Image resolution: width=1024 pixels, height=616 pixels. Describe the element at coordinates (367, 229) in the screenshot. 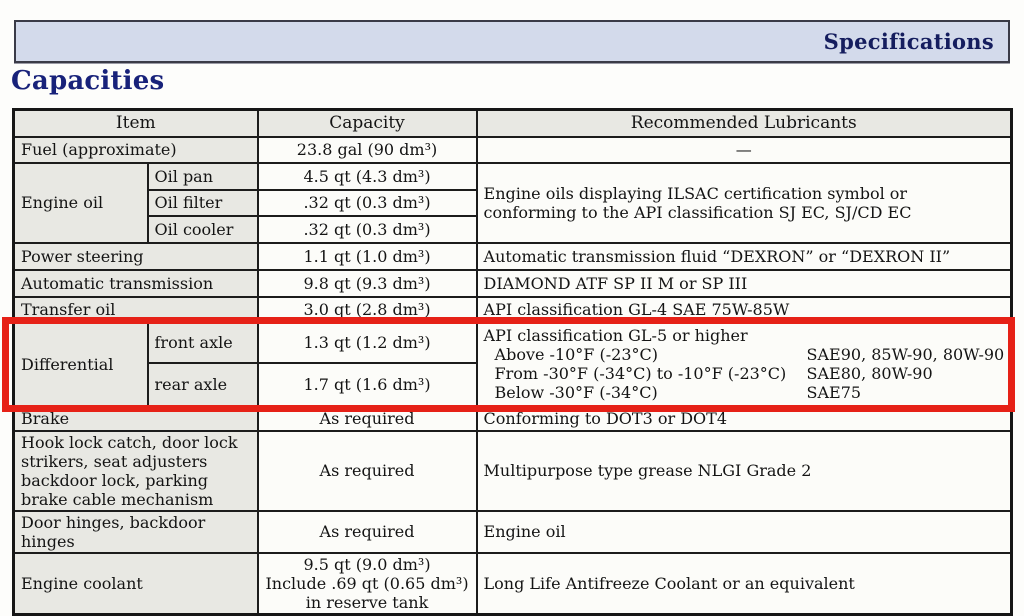

I see `oil-cooler-capacity-value: .32 qt (0.3 dm³)` at that location.